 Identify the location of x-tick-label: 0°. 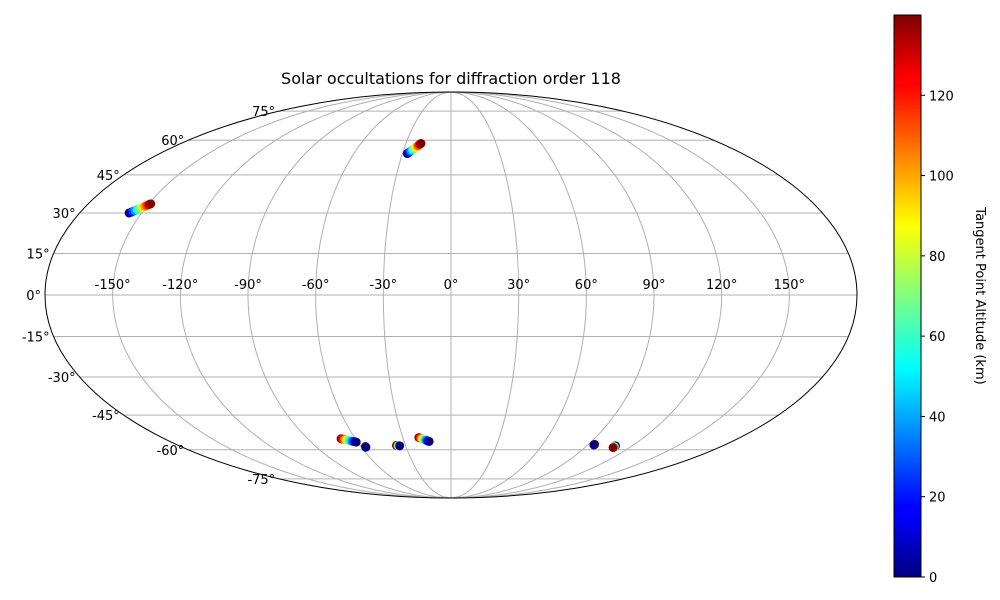
(451, 285).